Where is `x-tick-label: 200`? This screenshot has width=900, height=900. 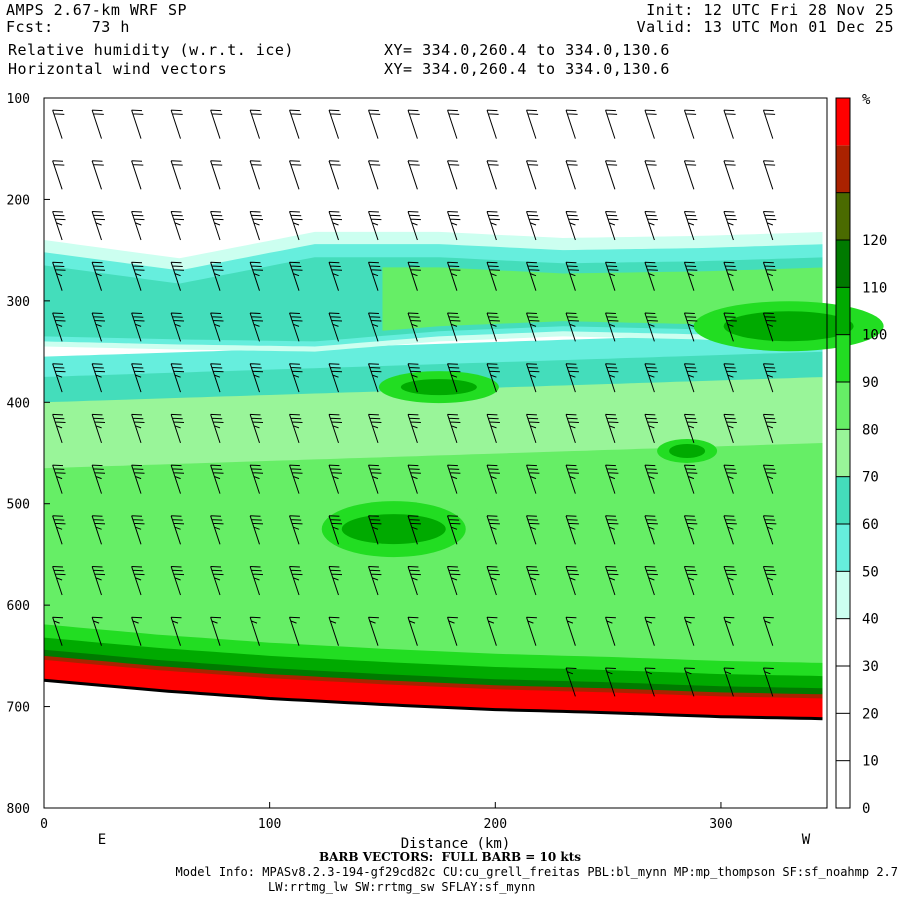 x-tick-label: 200 is located at coordinates (495, 824).